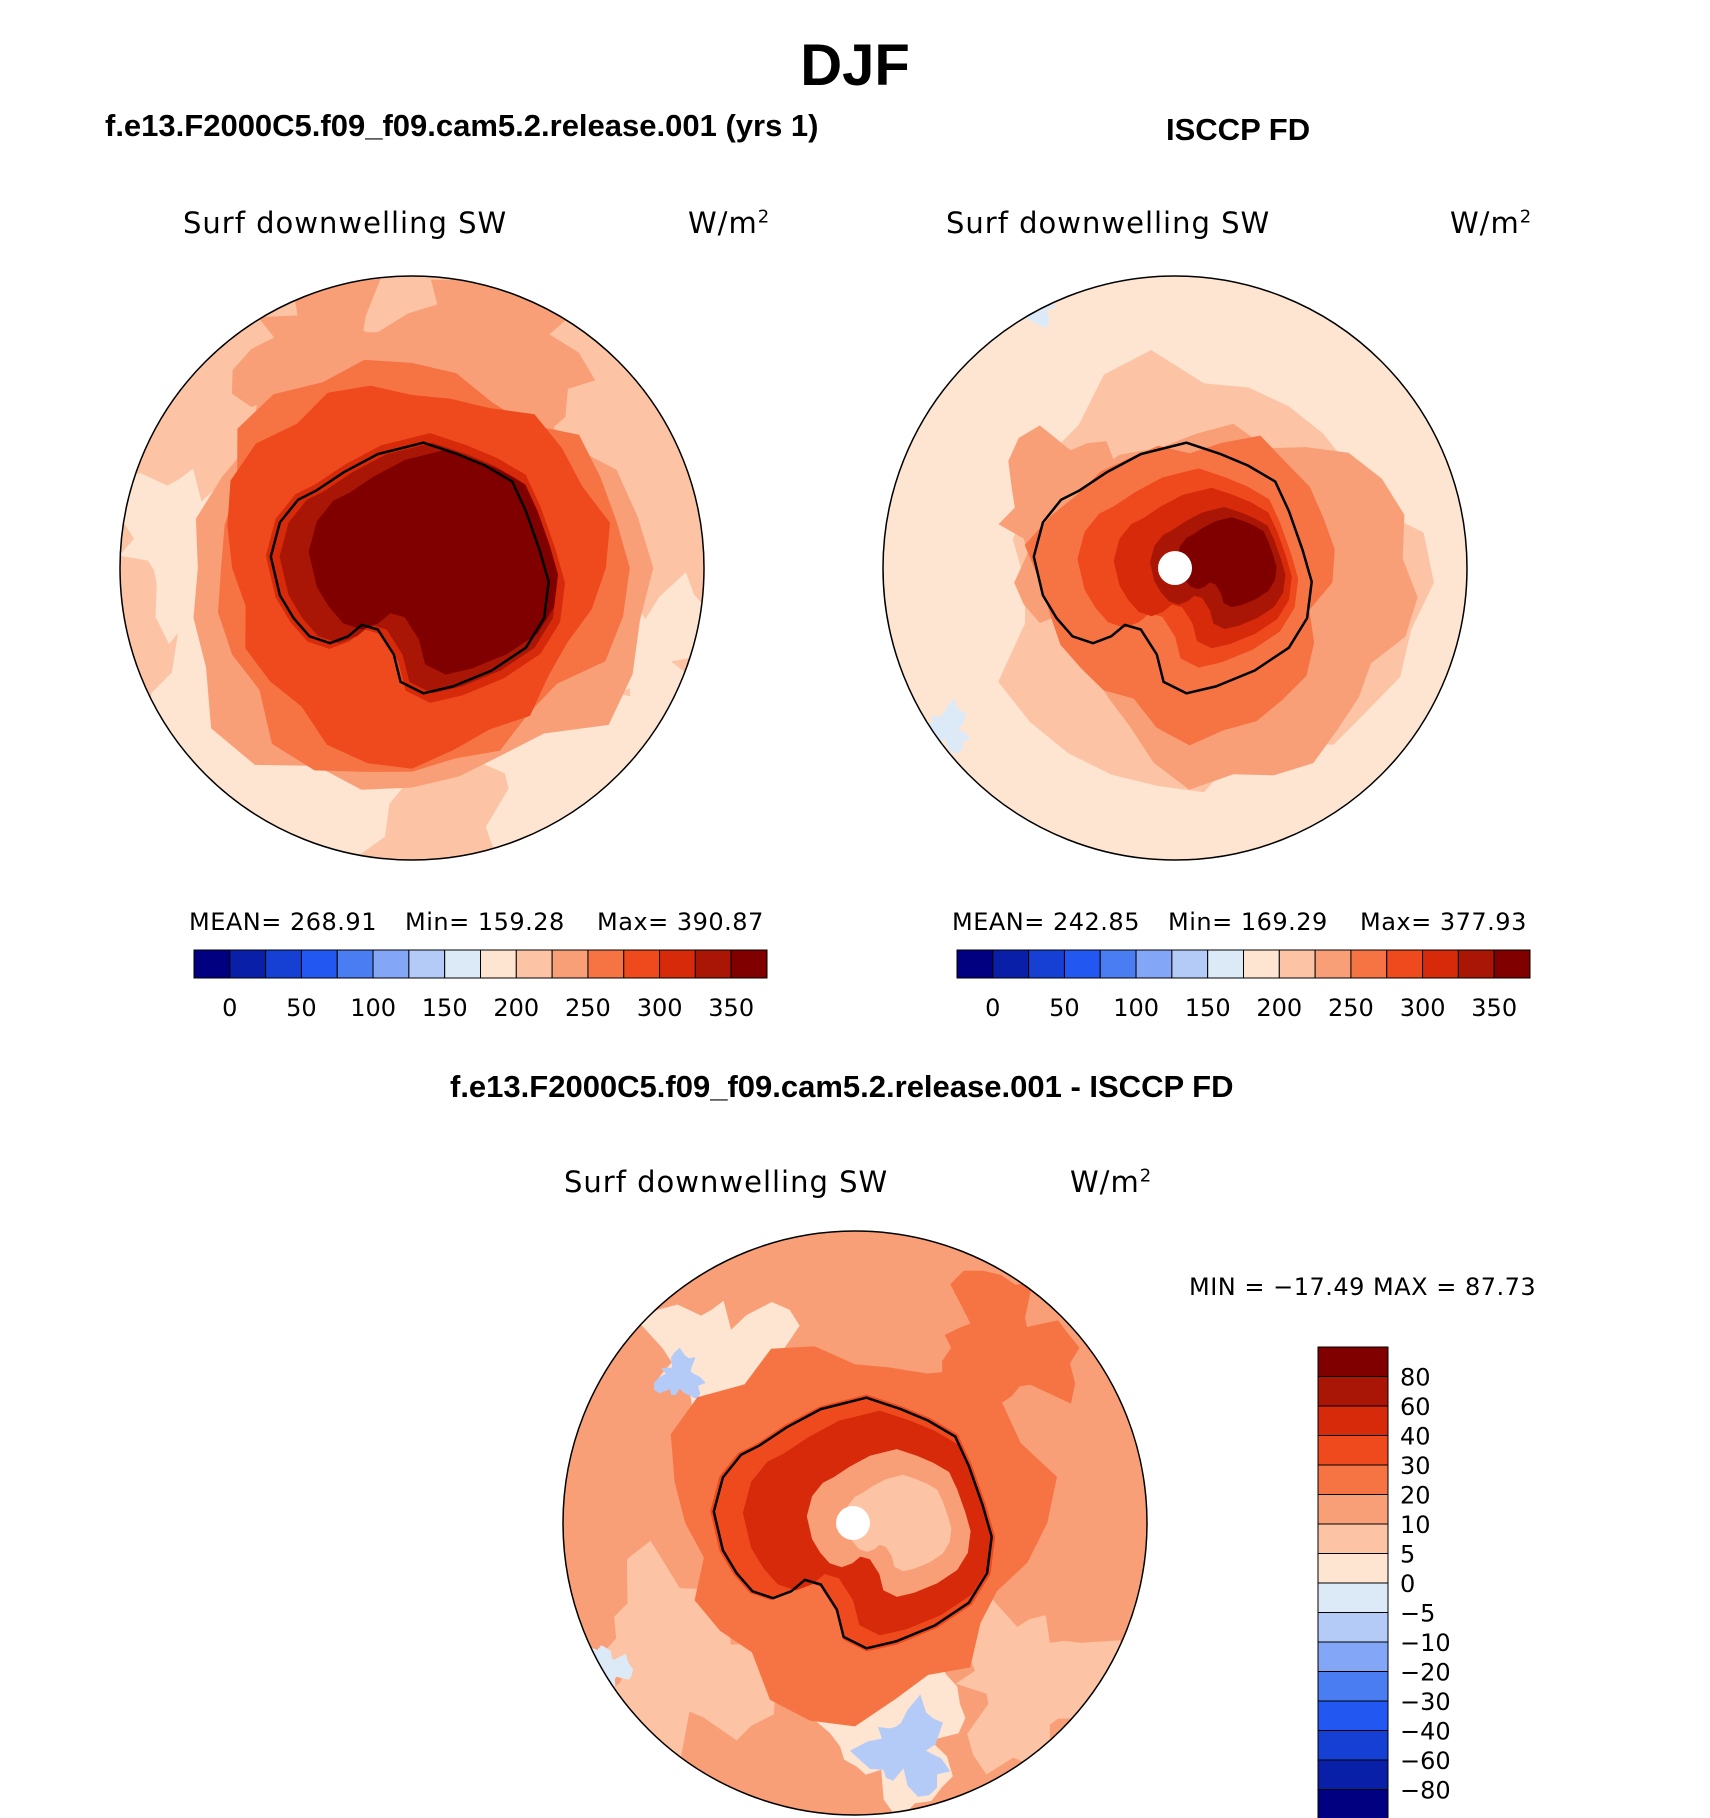  What do you see at coordinates (1425, 1761) in the screenshot?
I see `colorbar-tick-label: −60` at bounding box center [1425, 1761].